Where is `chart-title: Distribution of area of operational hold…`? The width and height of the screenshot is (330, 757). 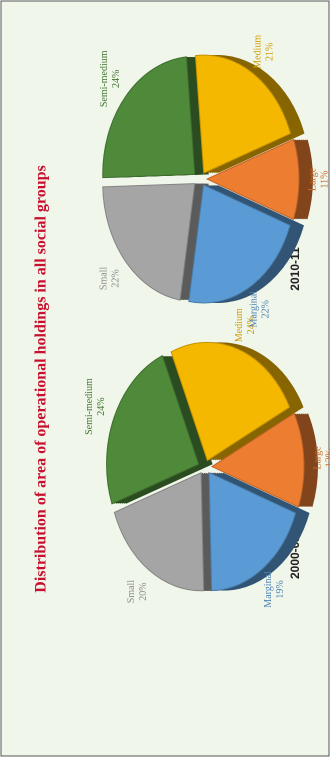
chart-title: Distribution of area of operational hold… is located at coordinates (41, 378).